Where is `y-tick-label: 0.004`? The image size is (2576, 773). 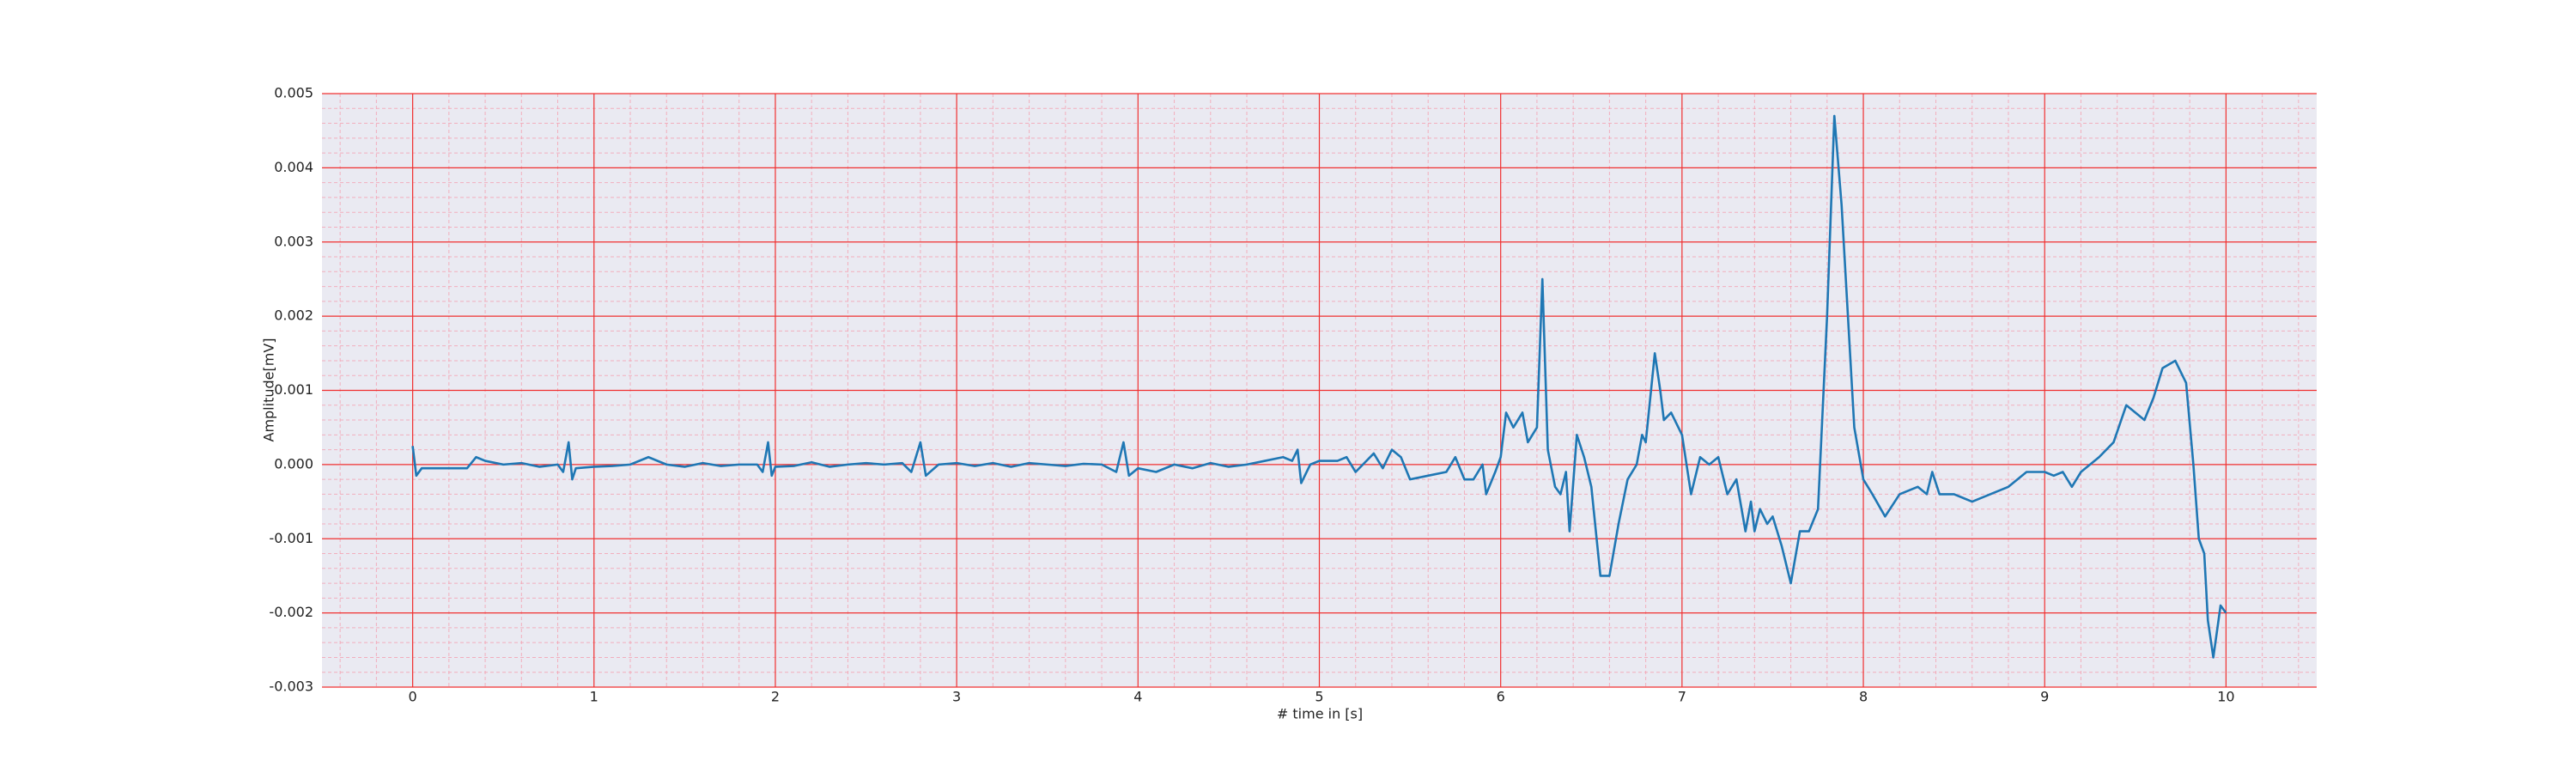
y-tick-label: 0.004 is located at coordinates (293, 167).